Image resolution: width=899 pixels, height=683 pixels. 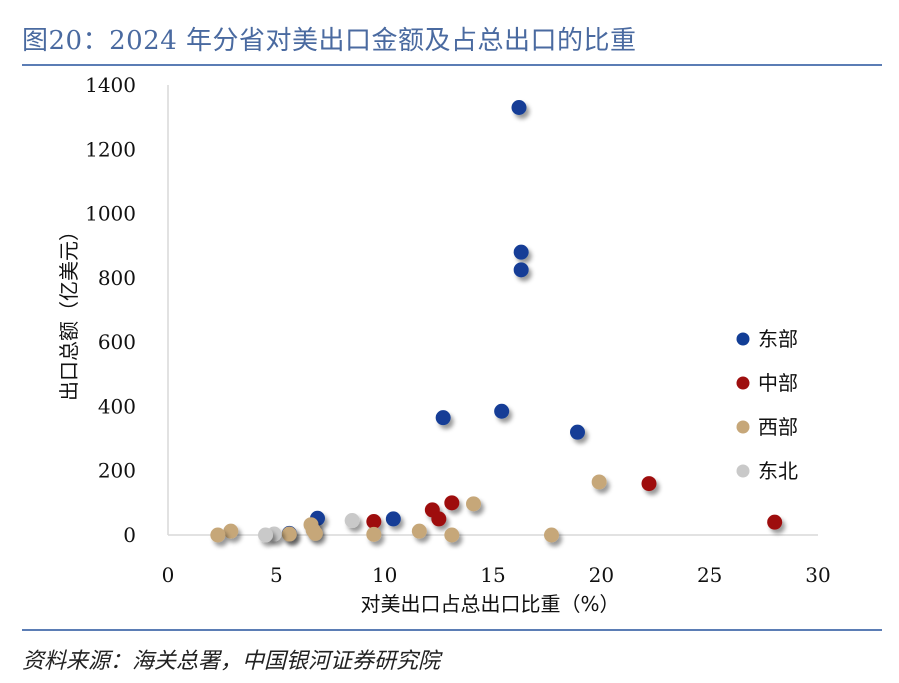 What do you see at coordinates (452, 630) in the screenshot?
I see `footer-rule` at bounding box center [452, 630].